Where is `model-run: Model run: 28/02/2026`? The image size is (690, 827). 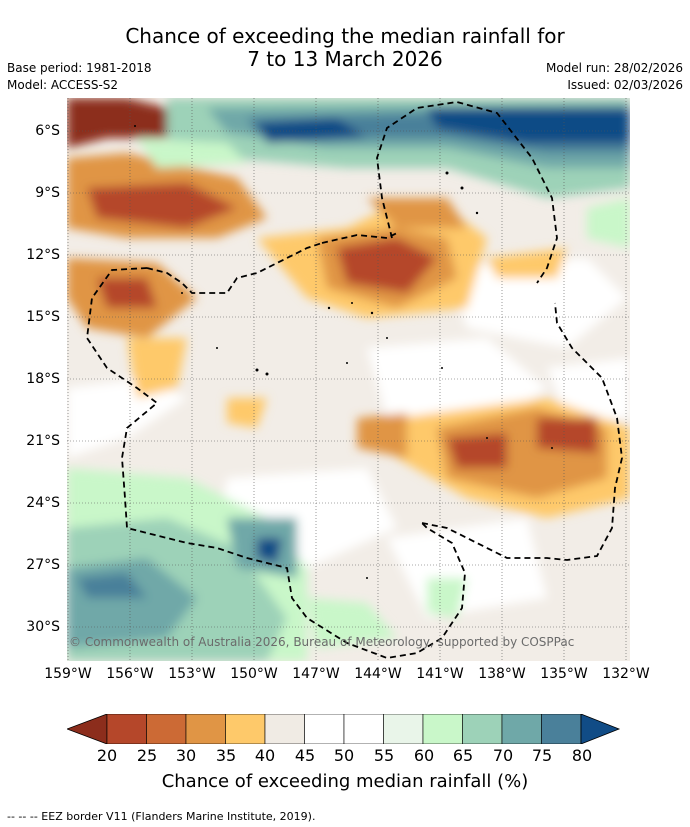
model-run: Model run: 28/02/2026 is located at coordinates (614, 68).